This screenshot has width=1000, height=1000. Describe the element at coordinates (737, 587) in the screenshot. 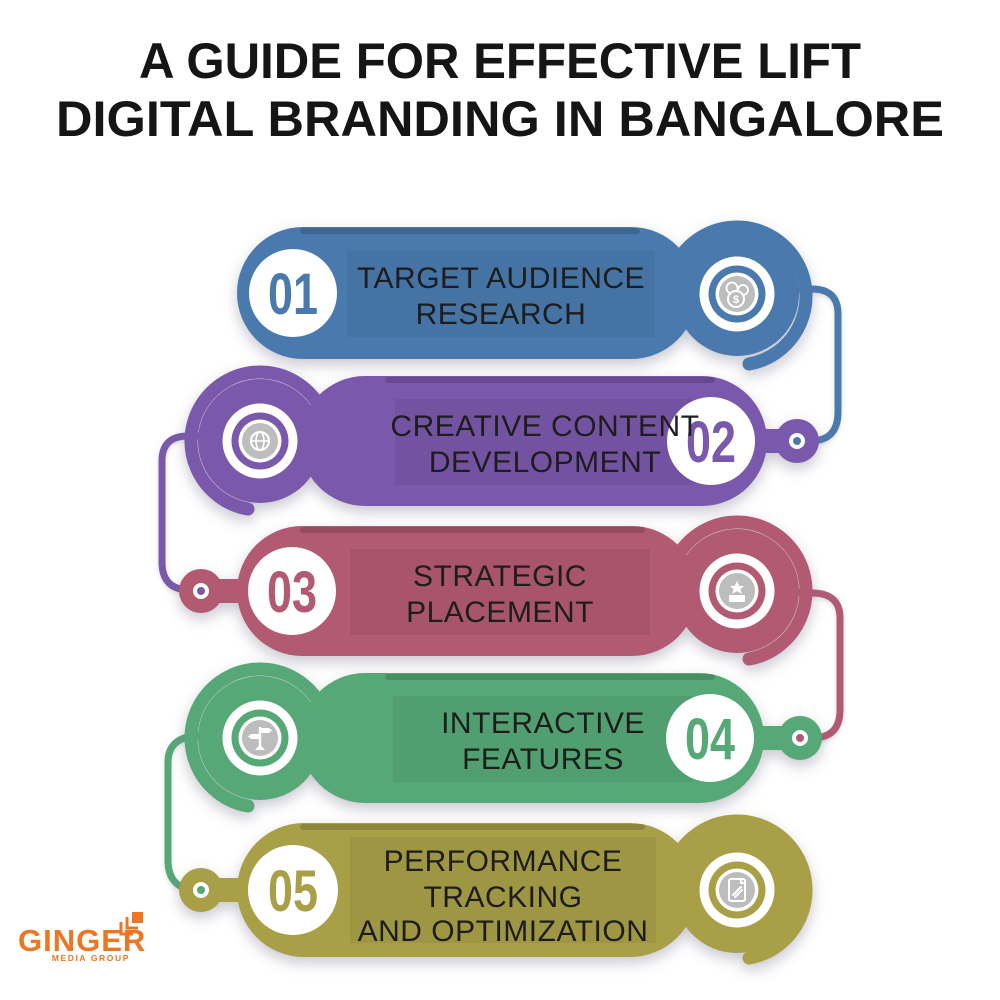

I see `award-star` at that location.